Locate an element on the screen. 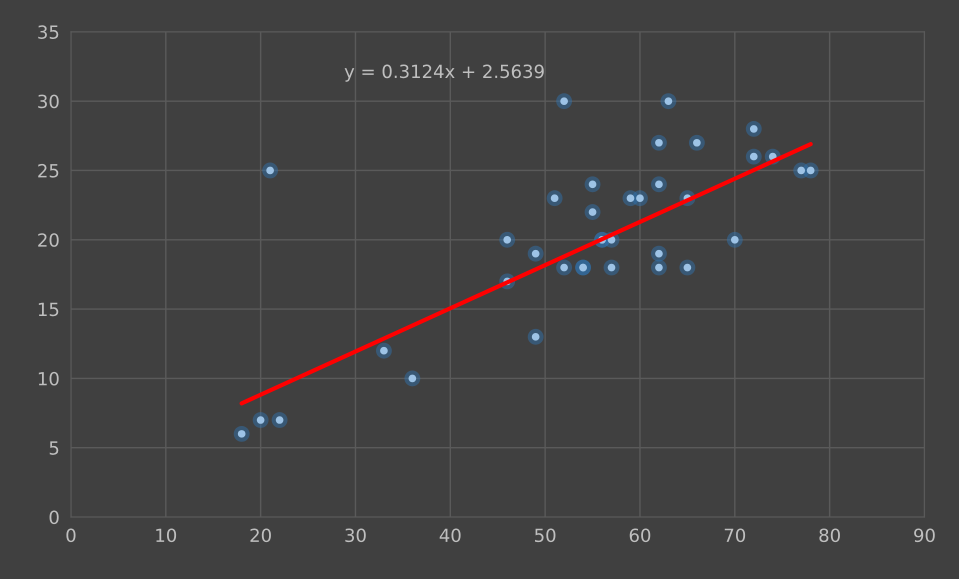 This screenshot has height=579, width=959. annotation: y = 0.3124x + 2.5639 is located at coordinates (444, 73).